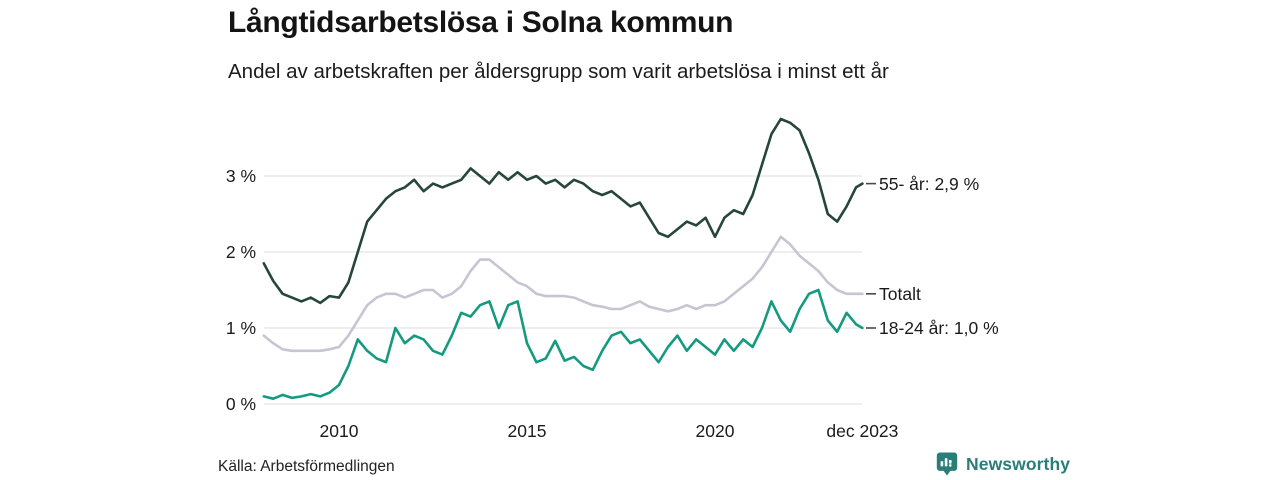 The width and height of the screenshot is (1280, 480). What do you see at coordinates (939, 328) in the screenshot?
I see `end-label-18-24-år: 18-24 år: 1,0 %` at bounding box center [939, 328].